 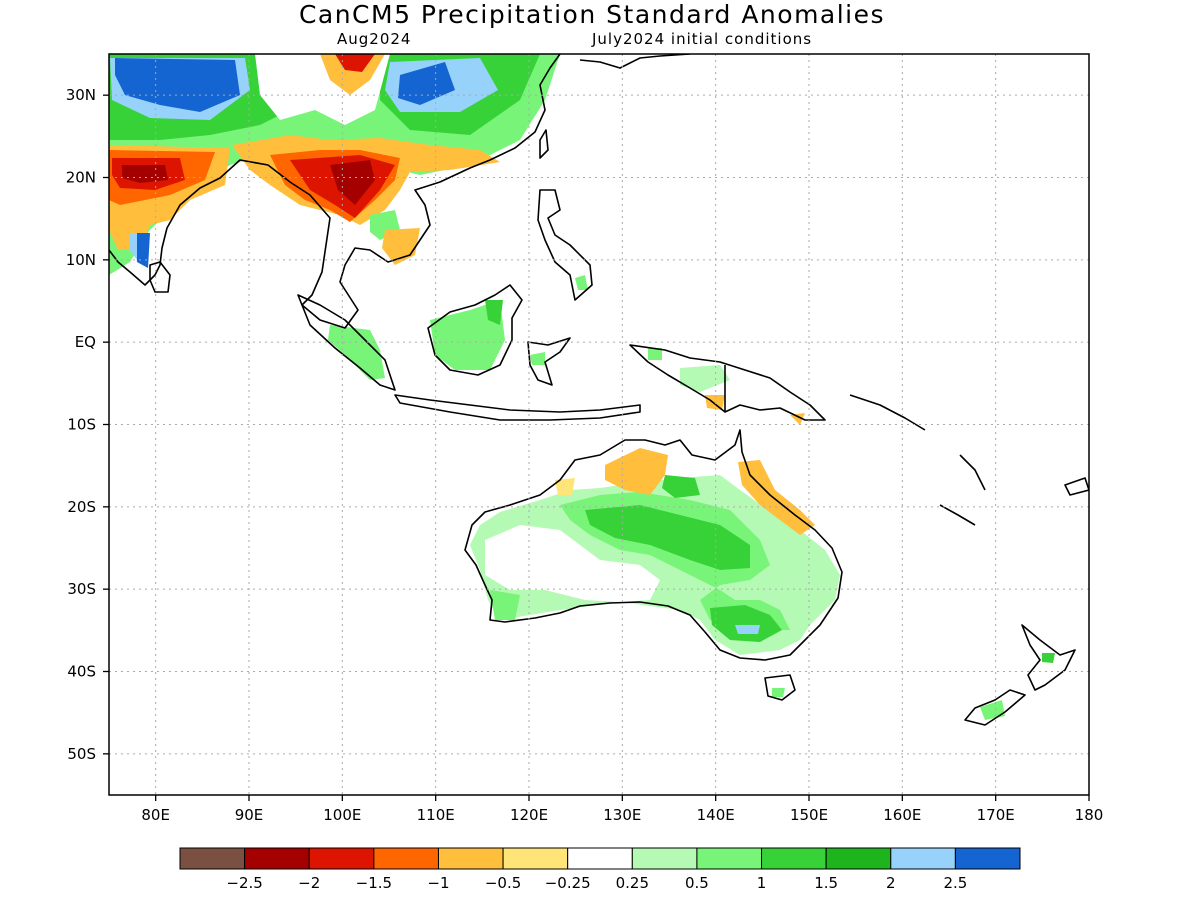 What do you see at coordinates (160, 277) in the screenshot?
I see `coastline-srilanka` at bounding box center [160, 277].